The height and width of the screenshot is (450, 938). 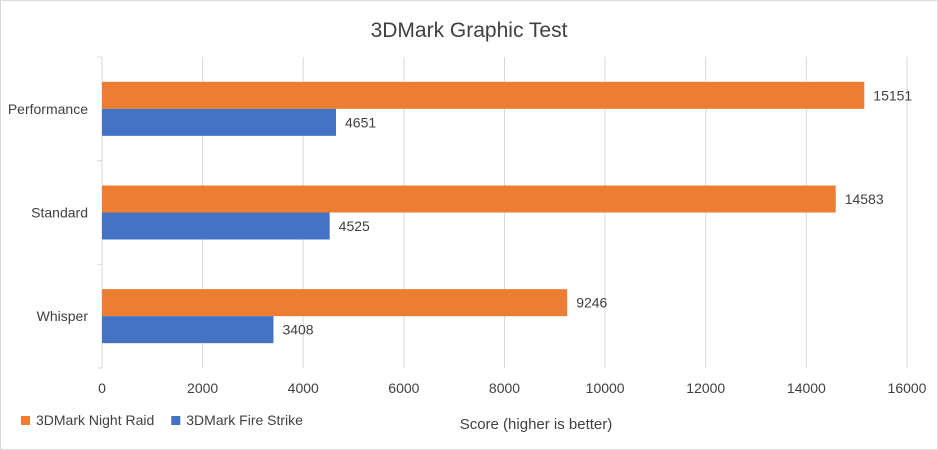 What do you see at coordinates (907, 388) in the screenshot?
I see `x-tick-label: 16000` at bounding box center [907, 388].